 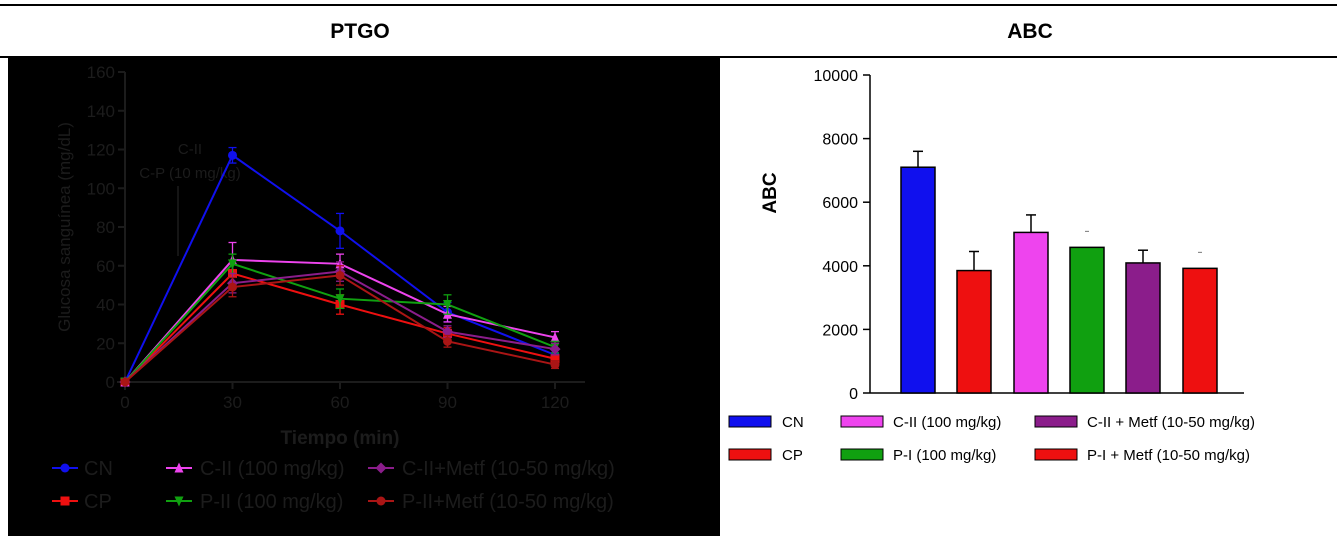 I want to click on bar-c-ii-metf-10-50-mg-kg, so click(x=1143, y=328).